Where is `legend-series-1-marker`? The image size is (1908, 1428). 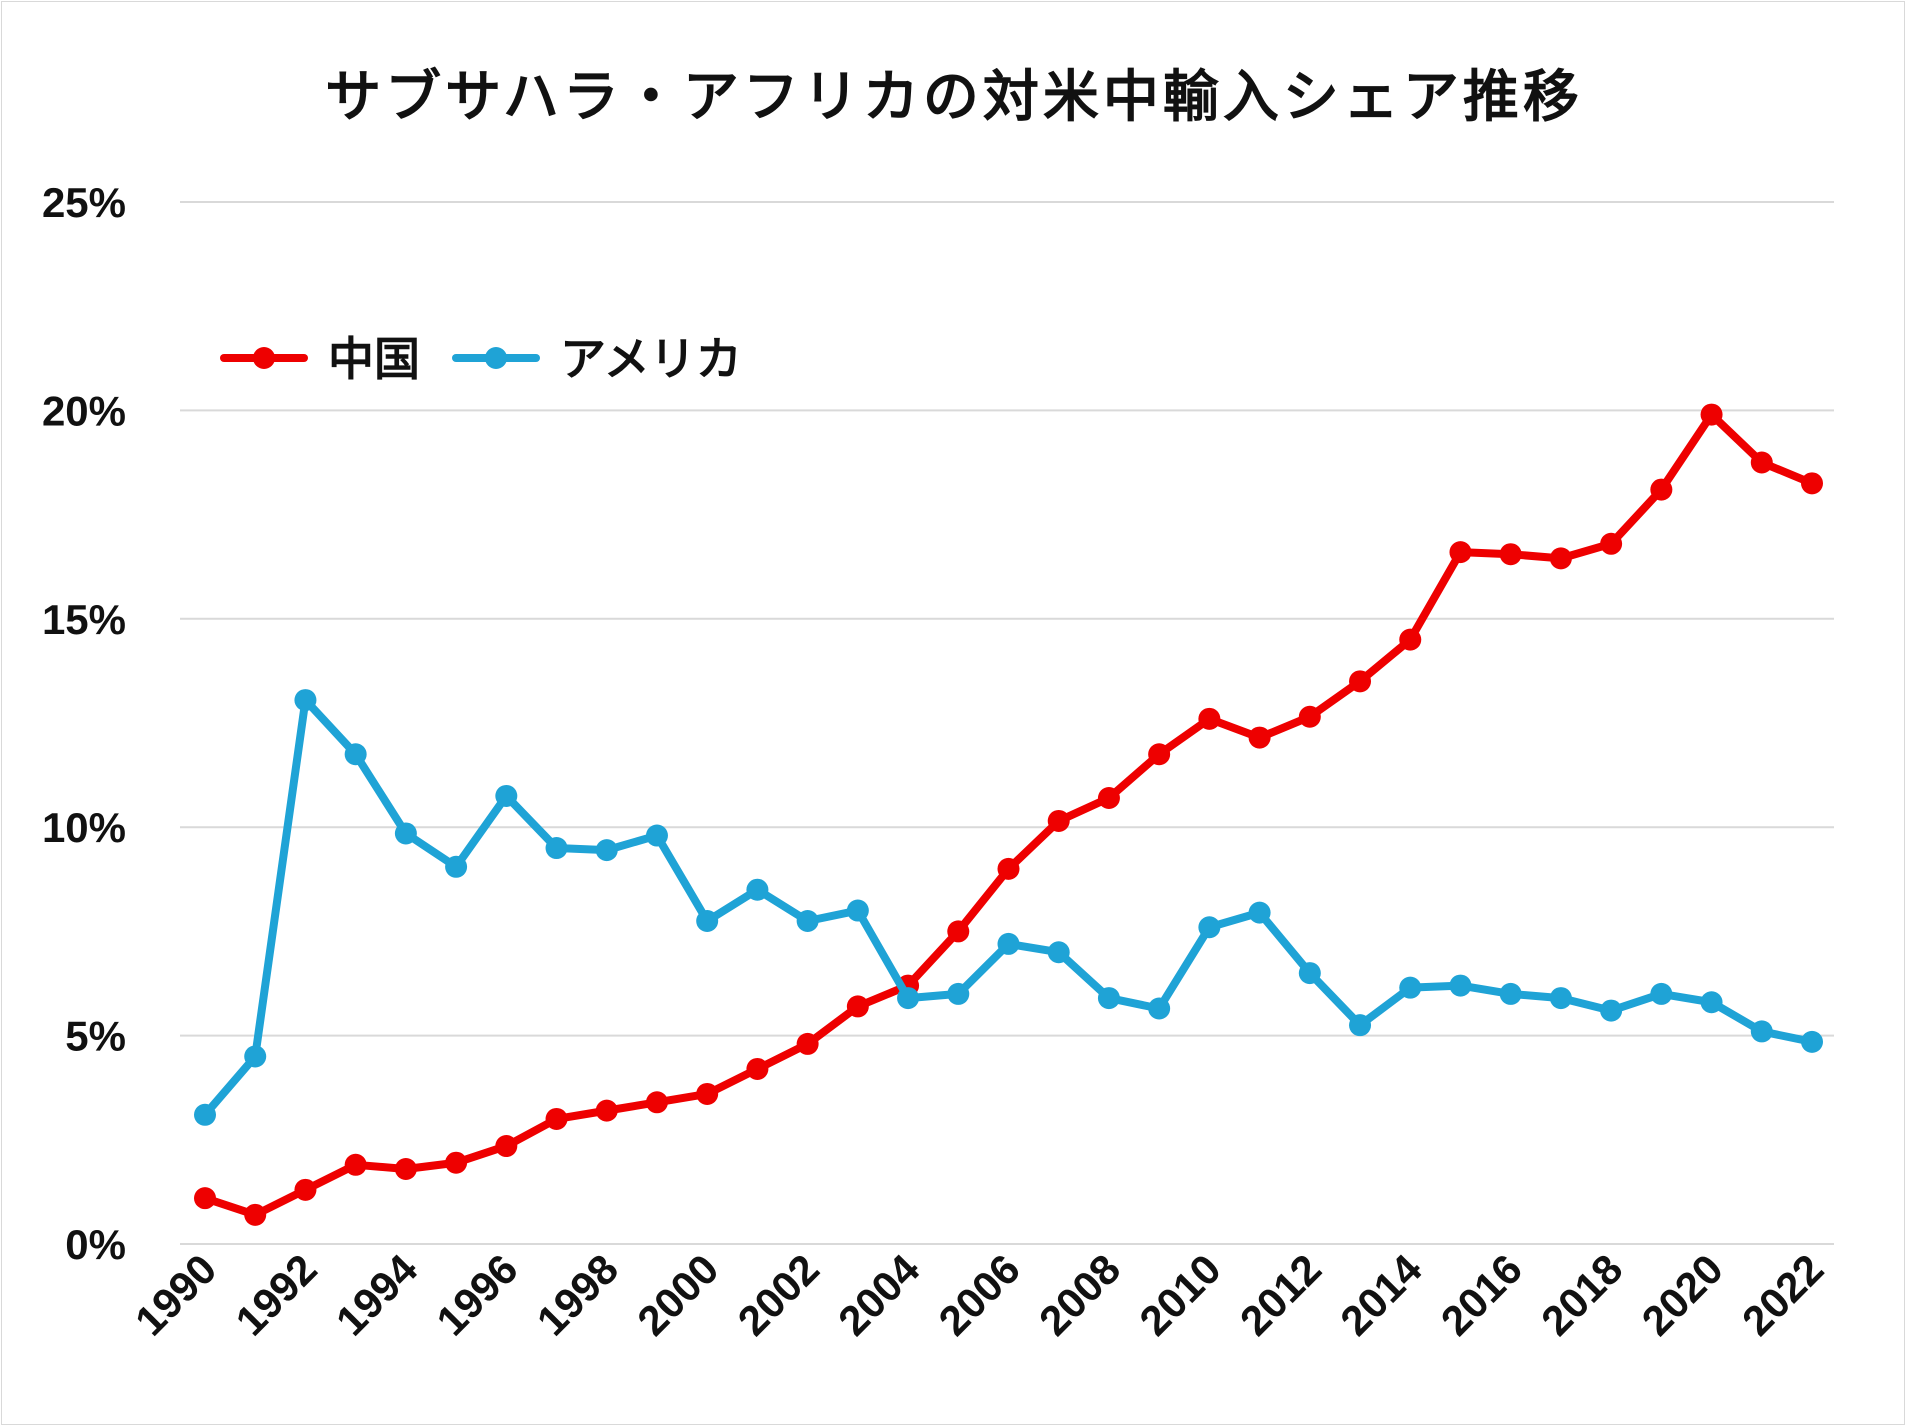 legend-series-1-marker is located at coordinates (264, 358).